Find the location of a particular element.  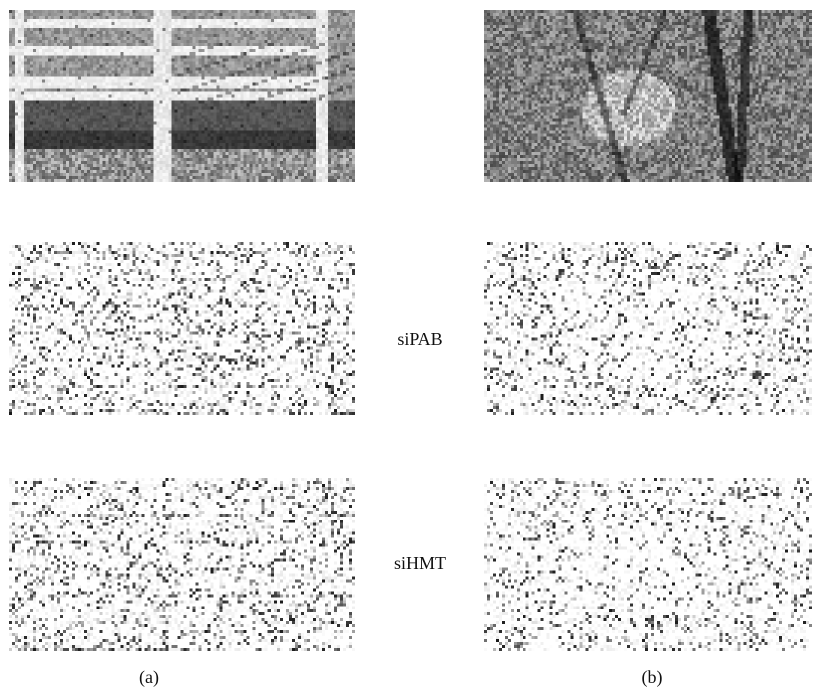

panel-a-sipab is located at coordinates (182, 328).